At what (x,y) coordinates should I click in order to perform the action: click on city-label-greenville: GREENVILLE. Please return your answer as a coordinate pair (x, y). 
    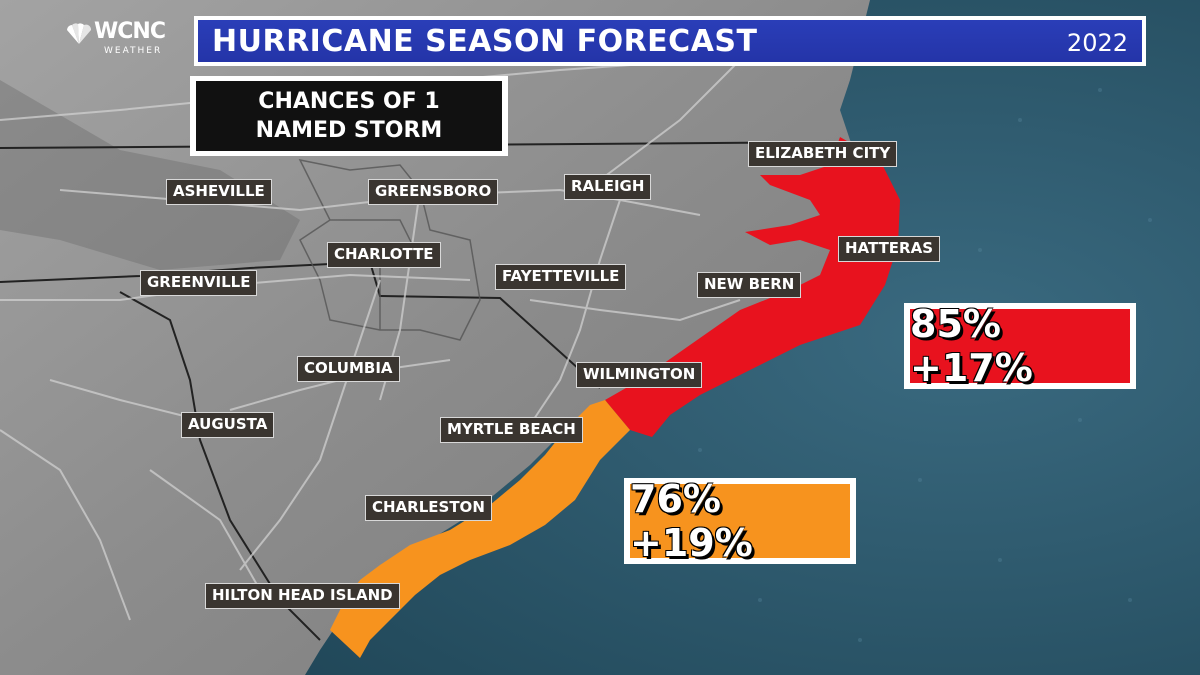
    Looking at the image, I should click on (199, 283).